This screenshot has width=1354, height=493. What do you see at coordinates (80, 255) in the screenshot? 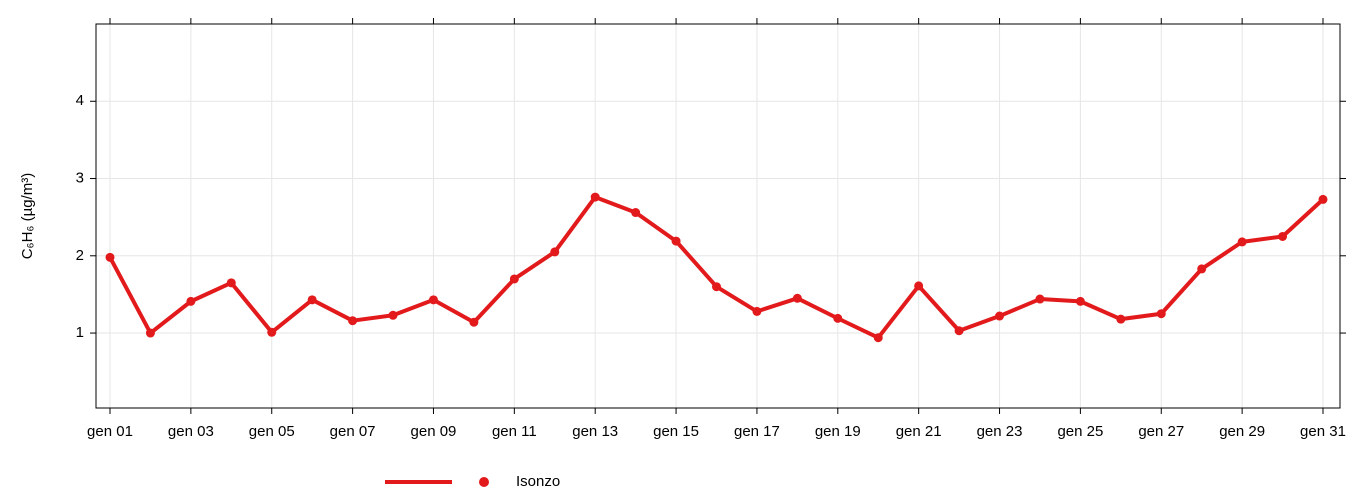
I see `y-tick-label: 2` at bounding box center [80, 255].